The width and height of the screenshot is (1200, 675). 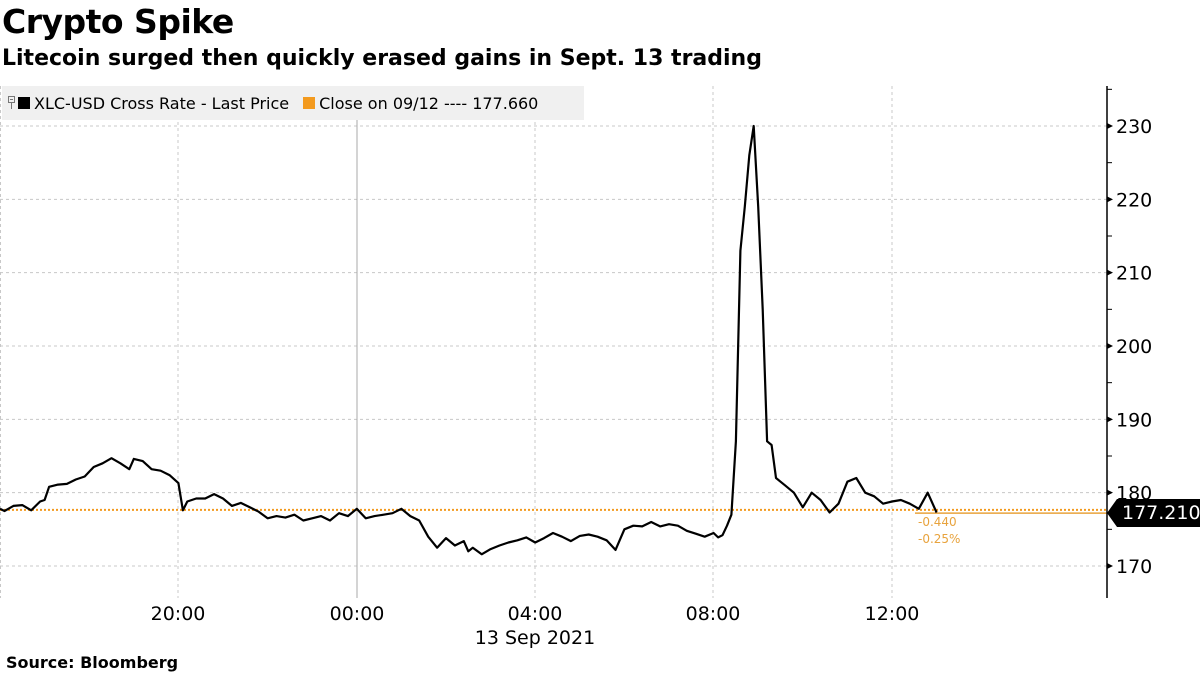 What do you see at coordinates (937, 522) in the screenshot?
I see `change-value: -0.440` at bounding box center [937, 522].